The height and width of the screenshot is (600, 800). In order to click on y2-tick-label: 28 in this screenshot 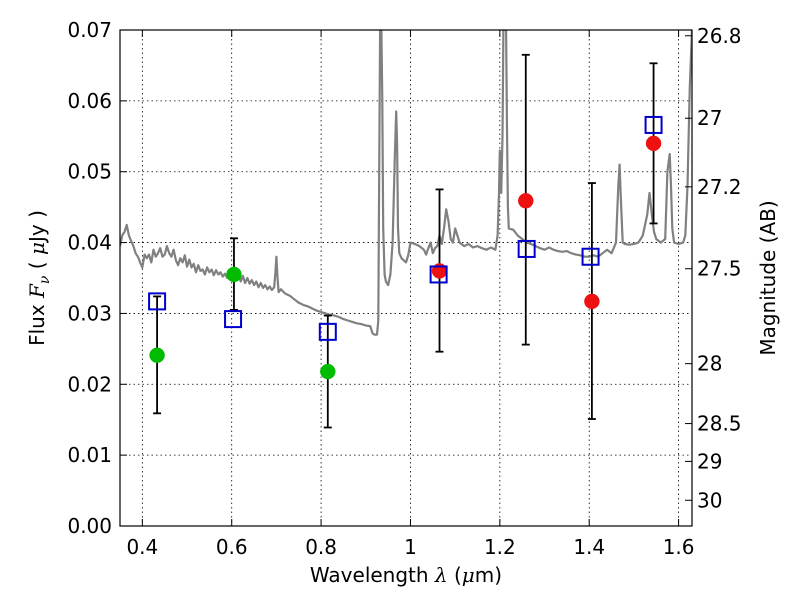, I will do `click(709, 364)`.